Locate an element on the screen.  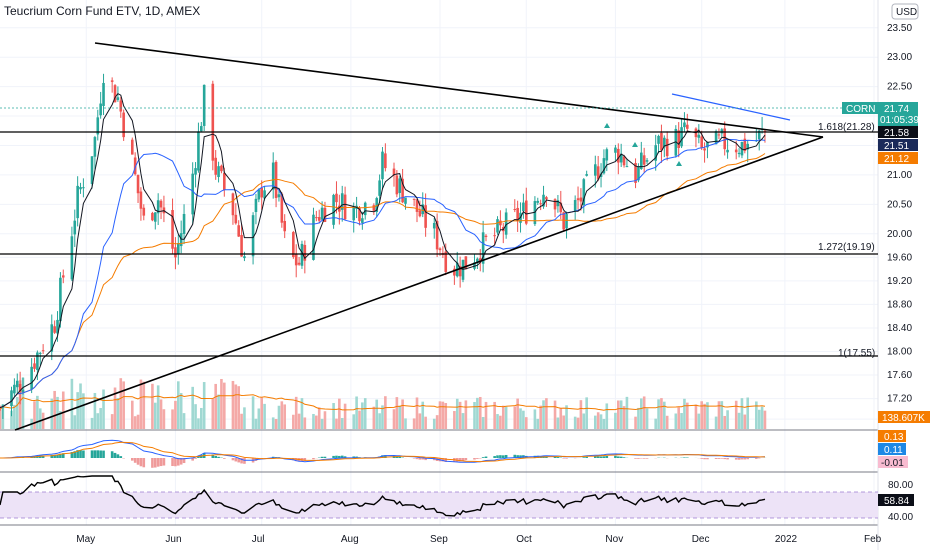
macd-badge-3: -0.01 is located at coordinates (893, 462).